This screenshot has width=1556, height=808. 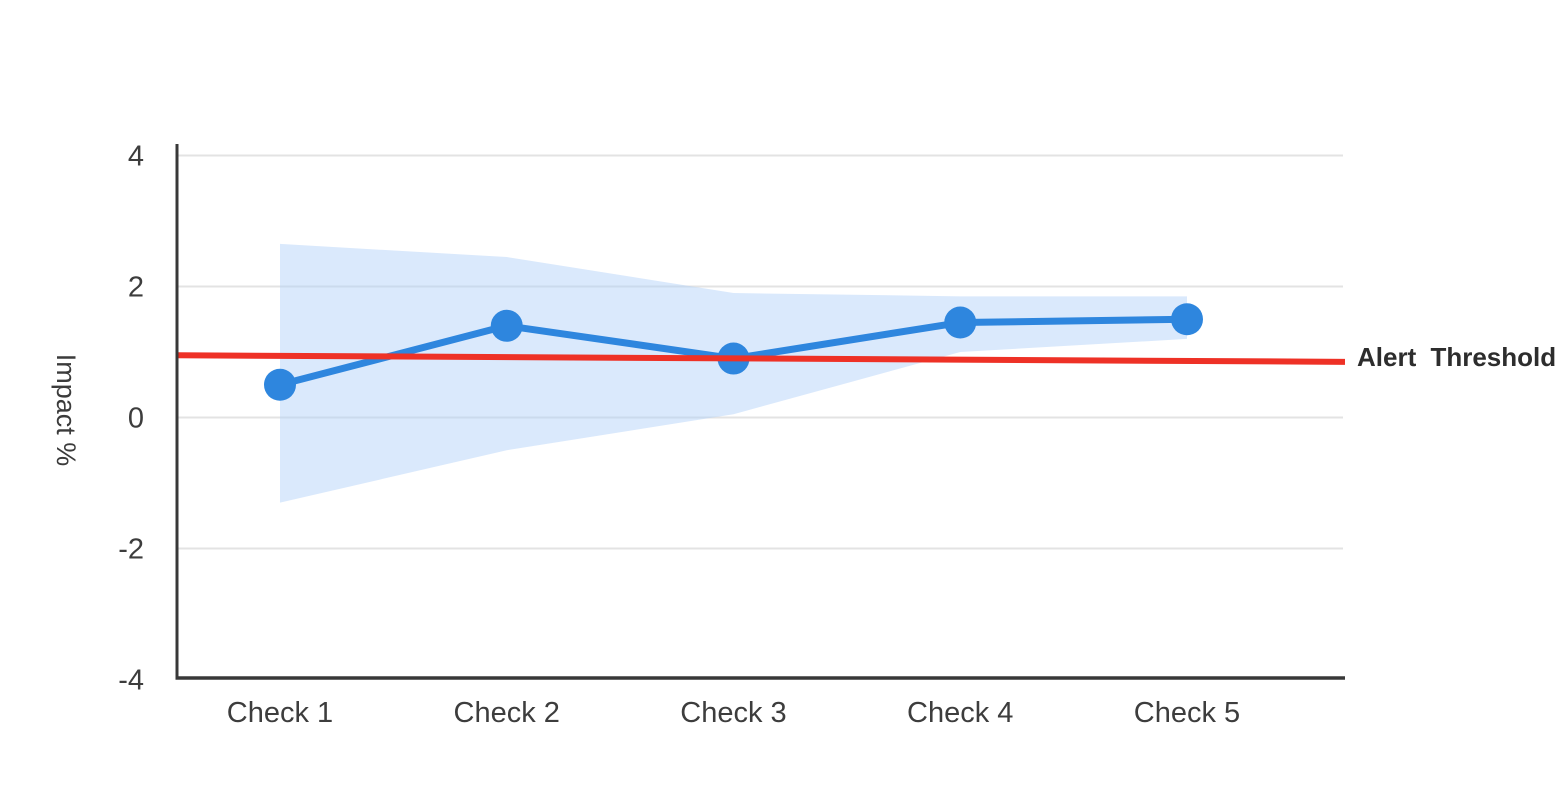 What do you see at coordinates (136, 157) in the screenshot?
I see `y-tick-label-4: 4` at bounding box center [136, 157].